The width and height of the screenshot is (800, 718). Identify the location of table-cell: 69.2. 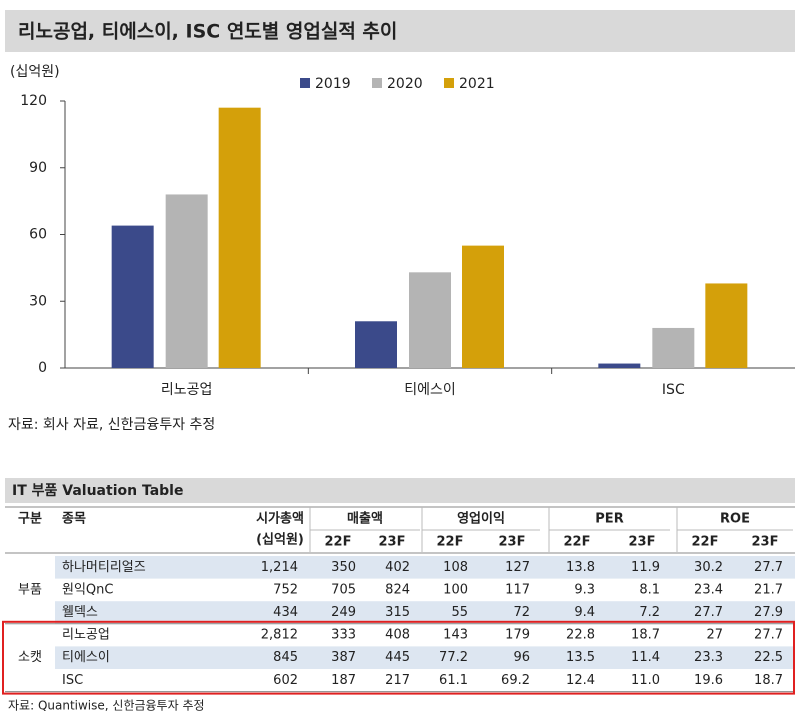
(515, 680).